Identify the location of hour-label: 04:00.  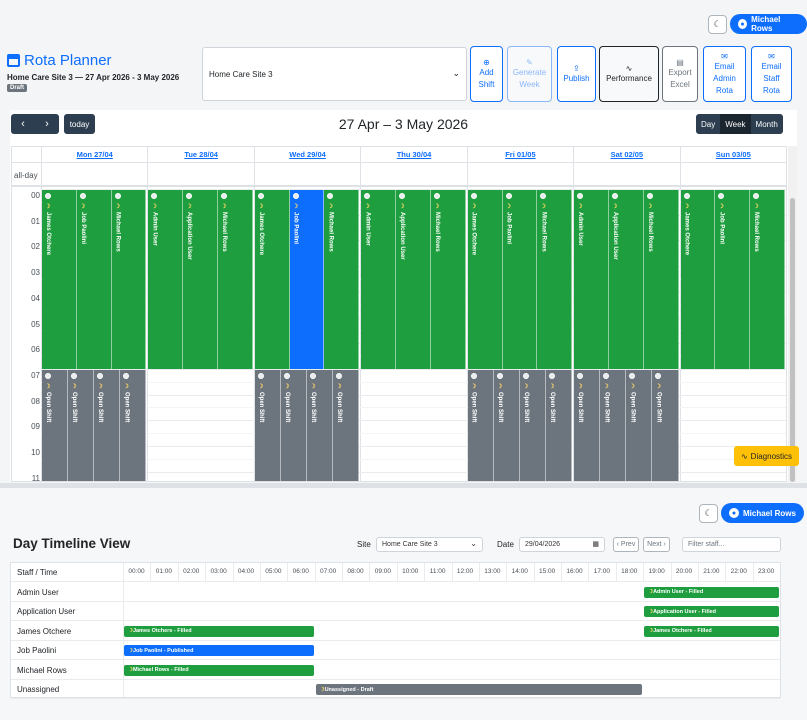
(246, 571).